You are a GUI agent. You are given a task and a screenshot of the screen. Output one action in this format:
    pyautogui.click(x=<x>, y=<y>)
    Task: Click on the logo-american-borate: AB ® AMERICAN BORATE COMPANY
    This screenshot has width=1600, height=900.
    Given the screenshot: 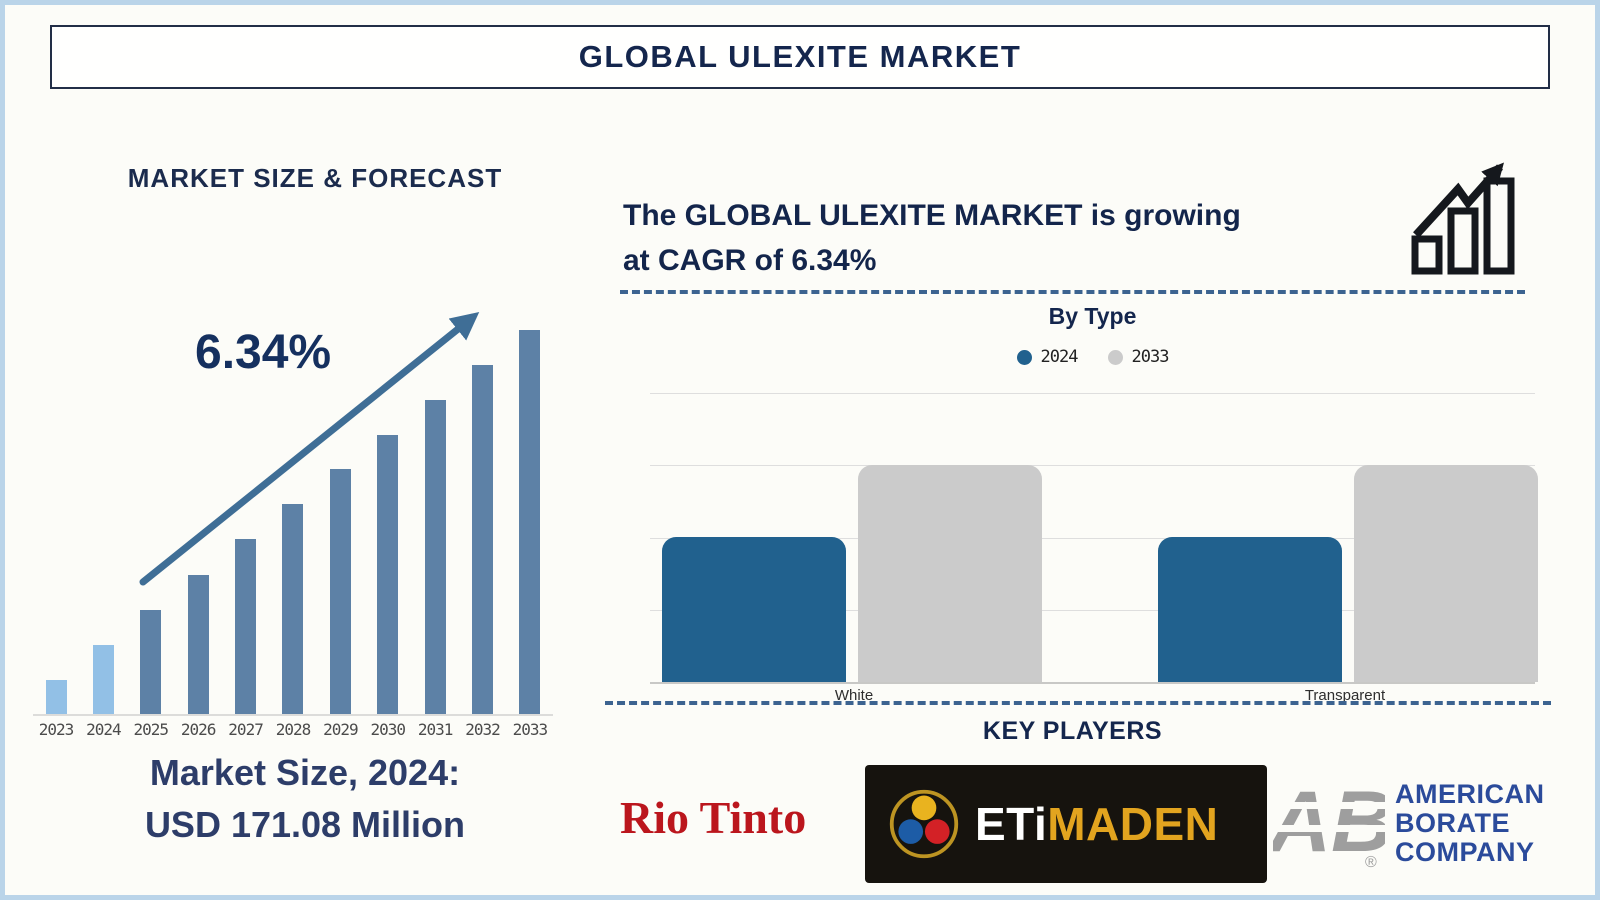 What is the action you would take?
    pyautogui.click(x=1409, y=823)
    